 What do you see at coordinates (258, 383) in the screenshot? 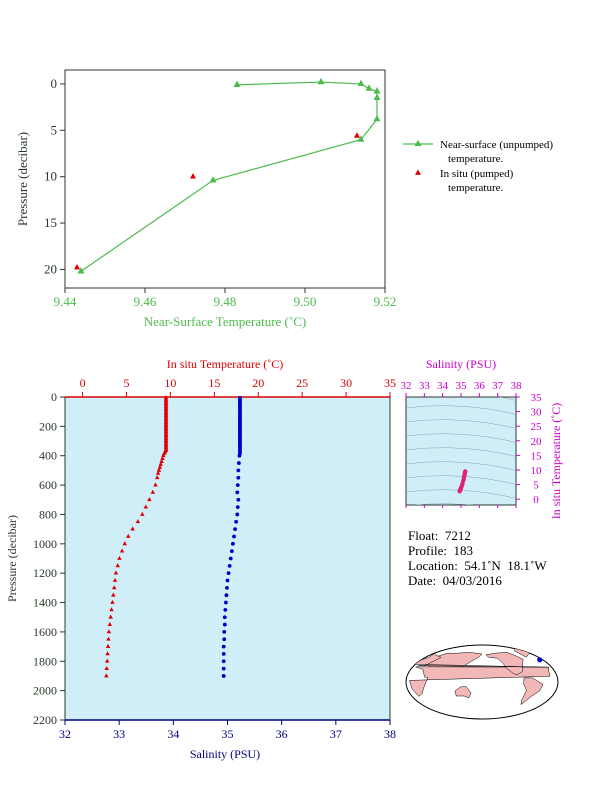
I see `top-tick-label: 20` at bounding box center [258, 383].